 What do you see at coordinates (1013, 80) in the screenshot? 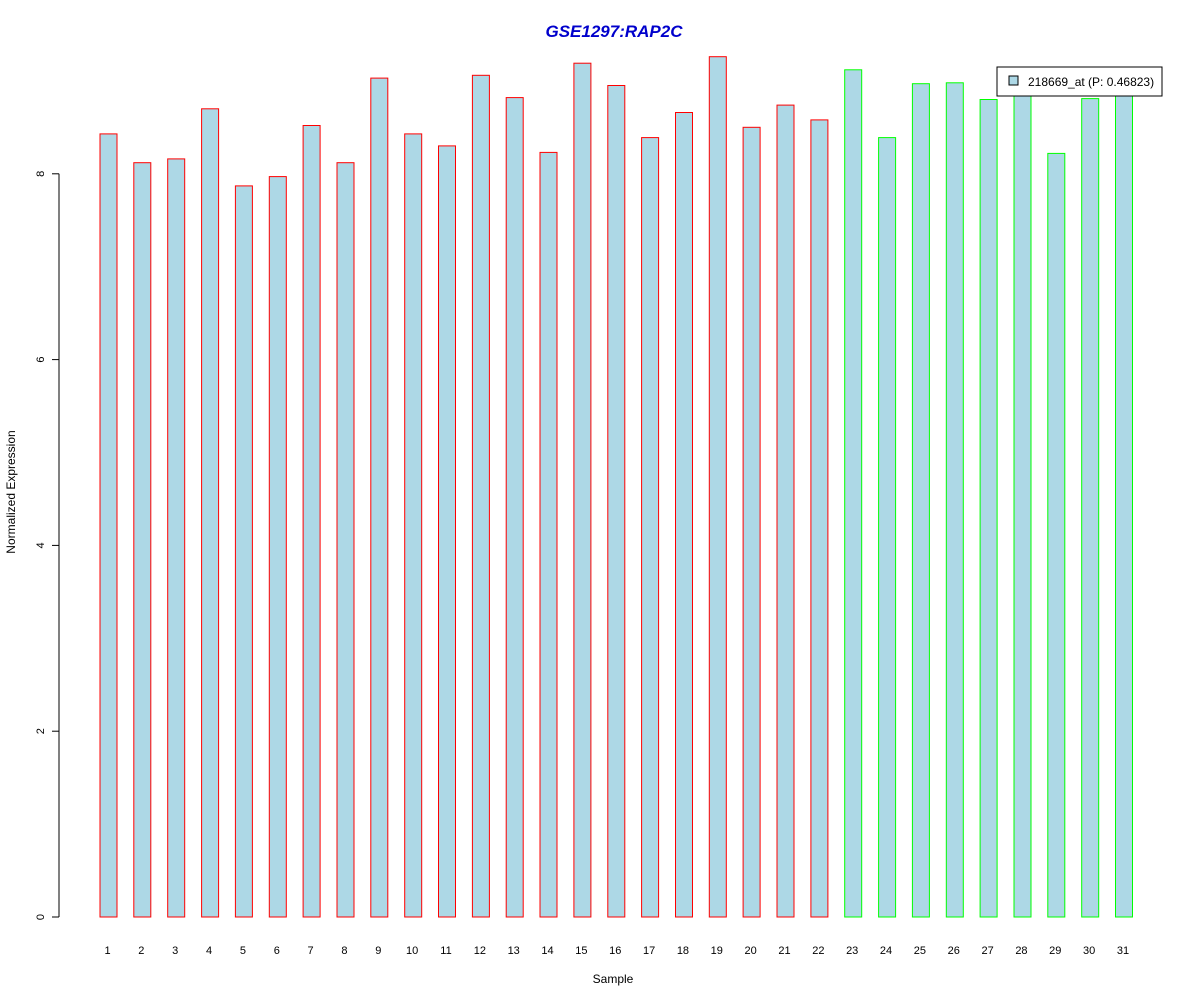
I see `legend-swatch` at bounding box center [1013, 80].